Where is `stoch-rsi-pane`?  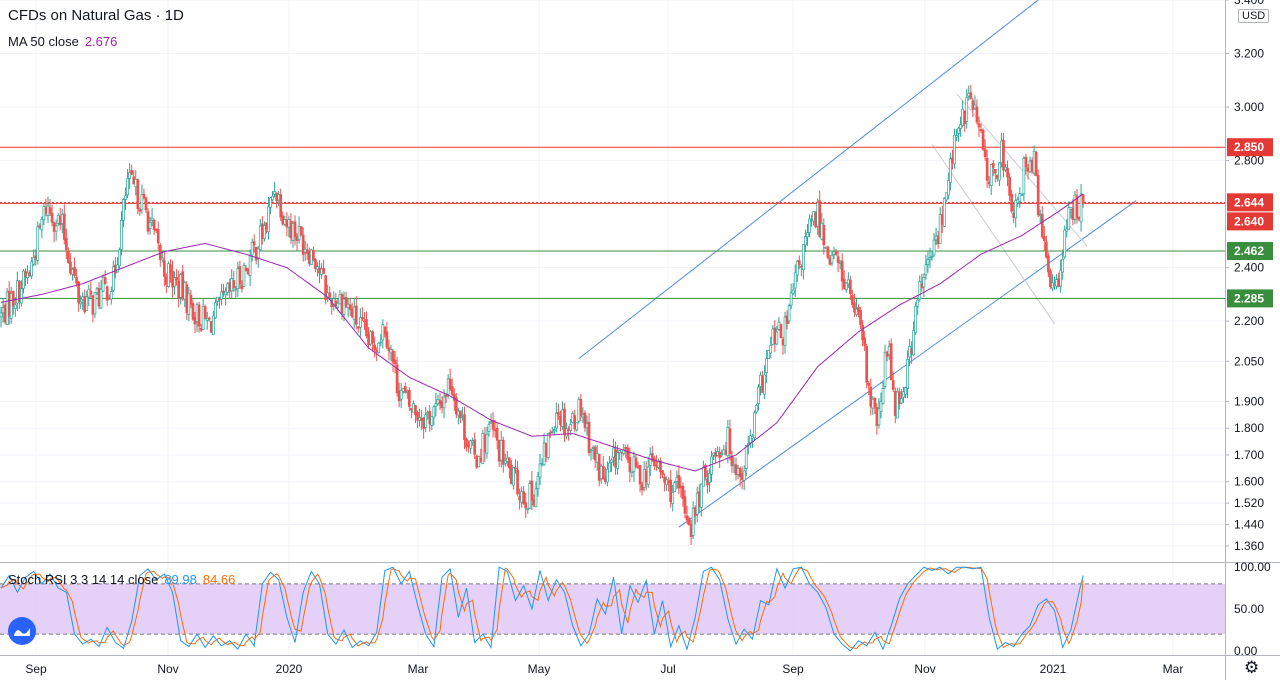 stoch-rsi-pane is located at coordinates (612, 609).